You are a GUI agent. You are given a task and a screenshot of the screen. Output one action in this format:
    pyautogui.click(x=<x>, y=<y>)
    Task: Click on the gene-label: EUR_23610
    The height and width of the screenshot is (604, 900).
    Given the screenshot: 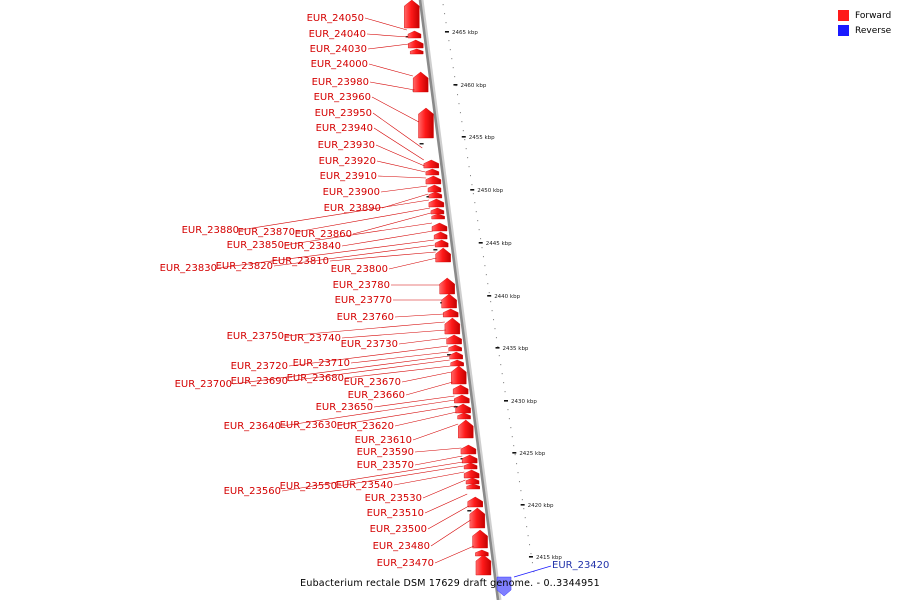 What is the action you would take?
    pyautogui.click(x=383, y=440)
    